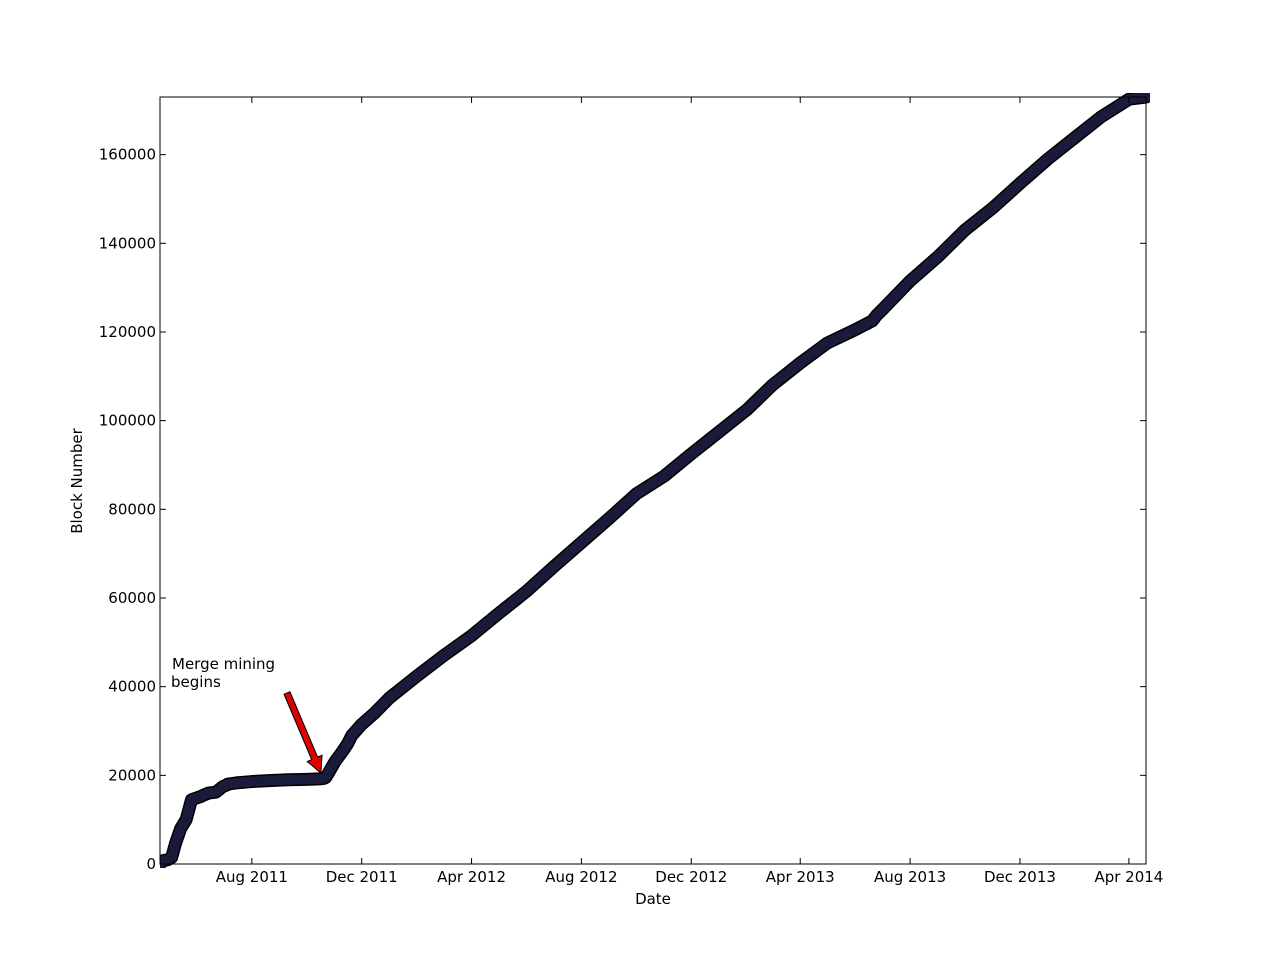  What do you see at coordinates (800, 877) in the screenshot?
I see `x-tick-label: Apr 2013` at bounding box center [800, 877].